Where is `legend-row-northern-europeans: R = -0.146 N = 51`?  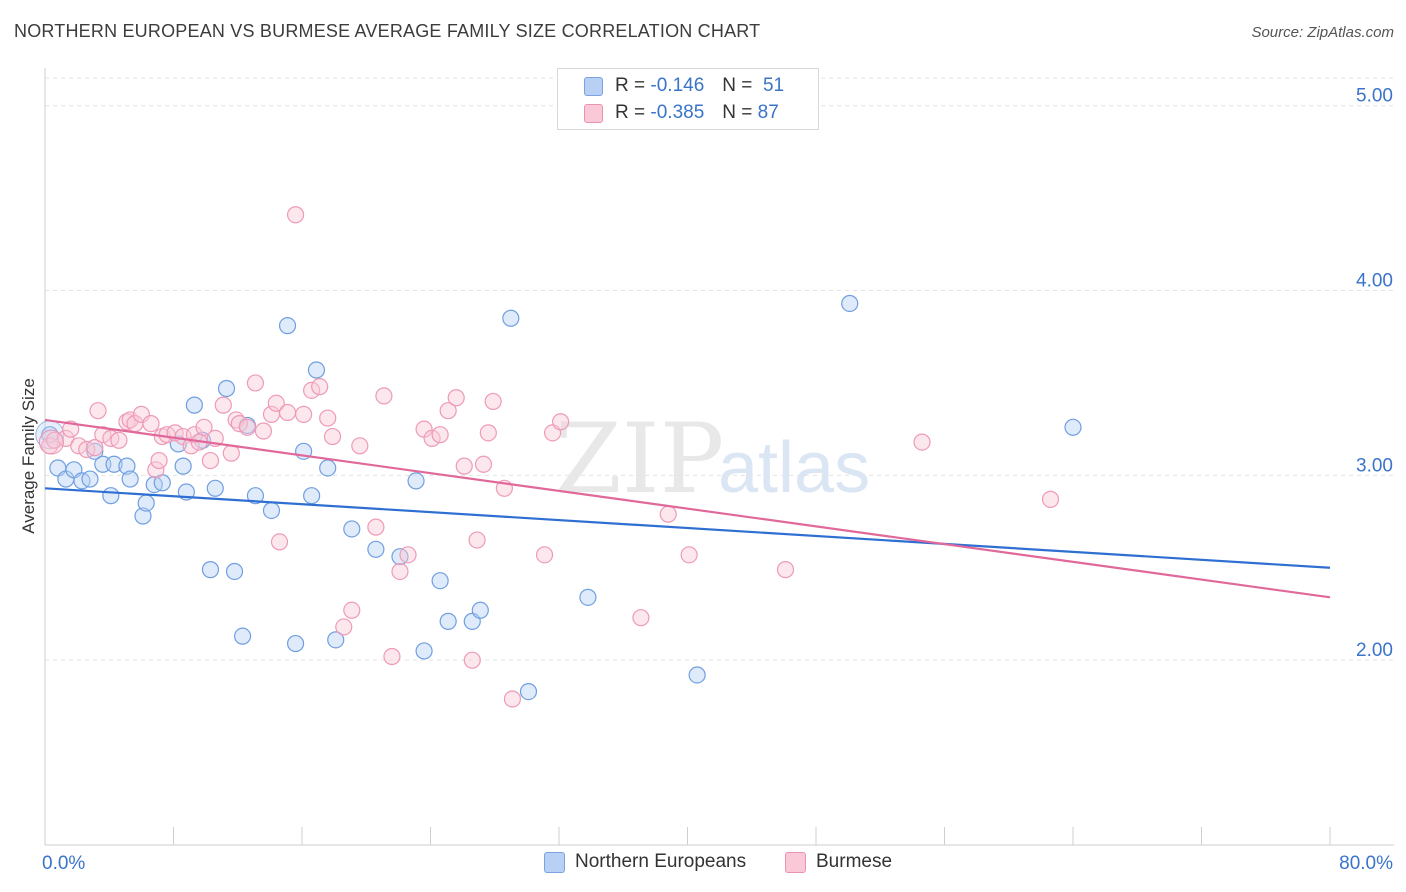 legend-row-northern-europeans: R = -0.146 N = 51 is located at coordinates (684, 86).